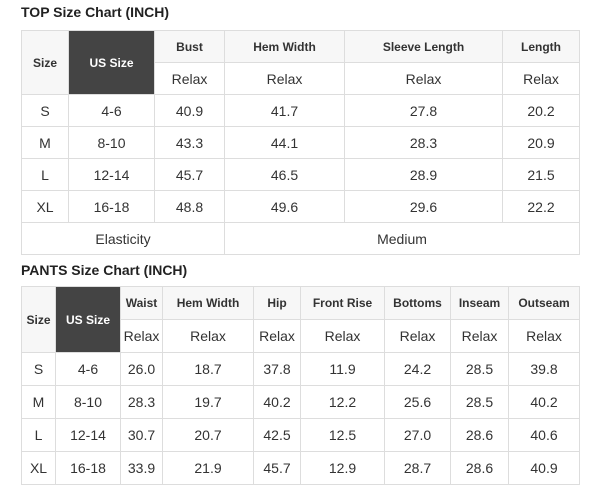  What do you see at coordinates (541, 110) in the screenshot?
I see `measurement-cell: 20.2` at bounding box center [541, 110].